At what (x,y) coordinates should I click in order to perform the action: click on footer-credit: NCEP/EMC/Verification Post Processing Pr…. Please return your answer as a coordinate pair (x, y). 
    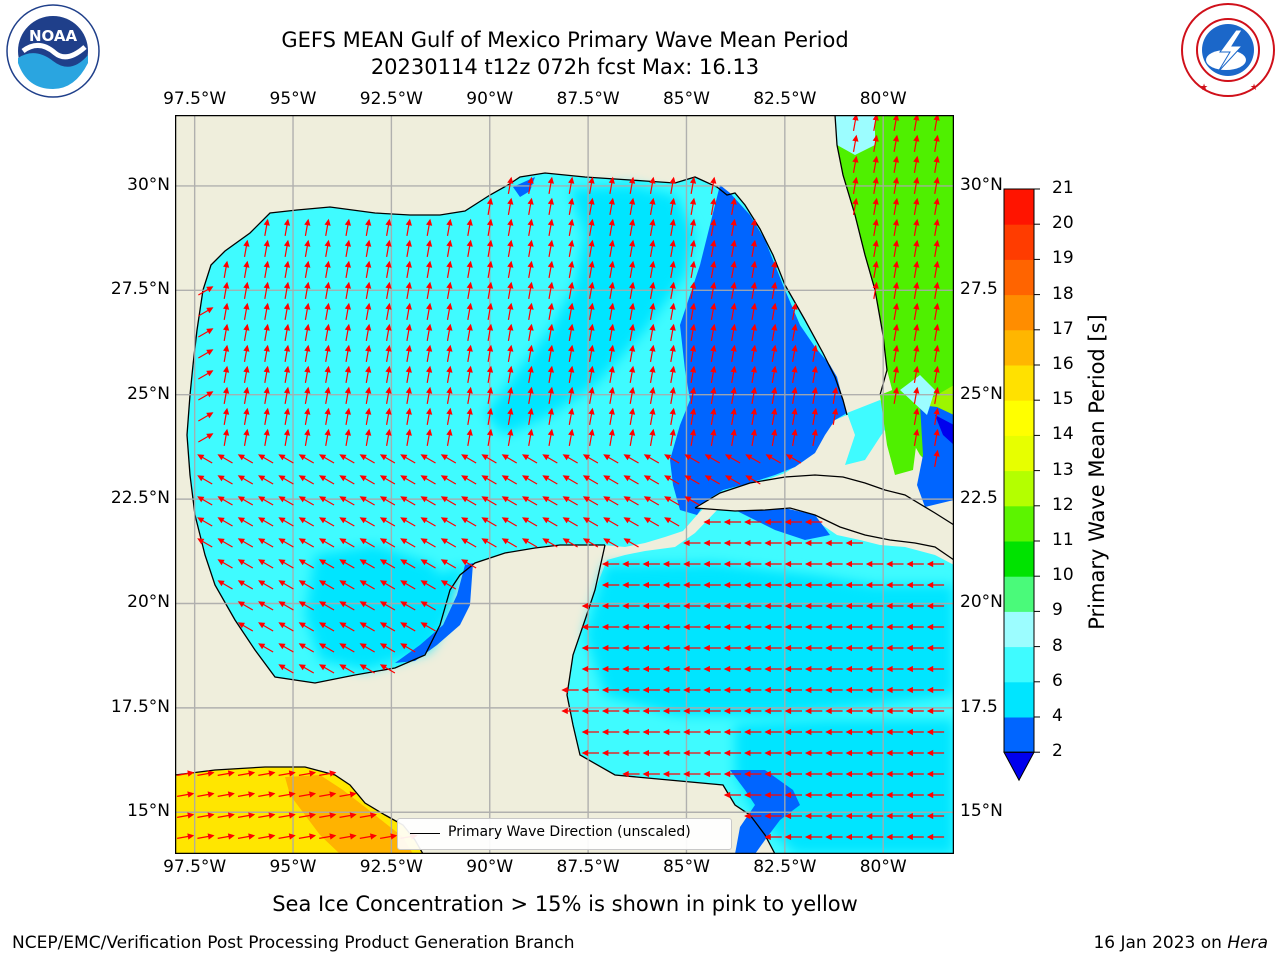
    Looking at the image, I should click on (293, 943).